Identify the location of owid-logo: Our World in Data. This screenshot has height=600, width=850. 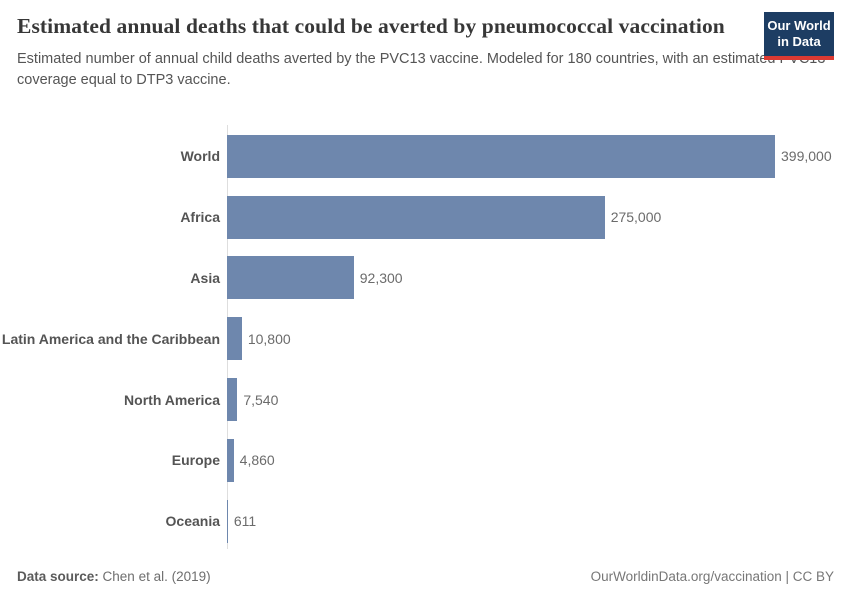
(799, 36).